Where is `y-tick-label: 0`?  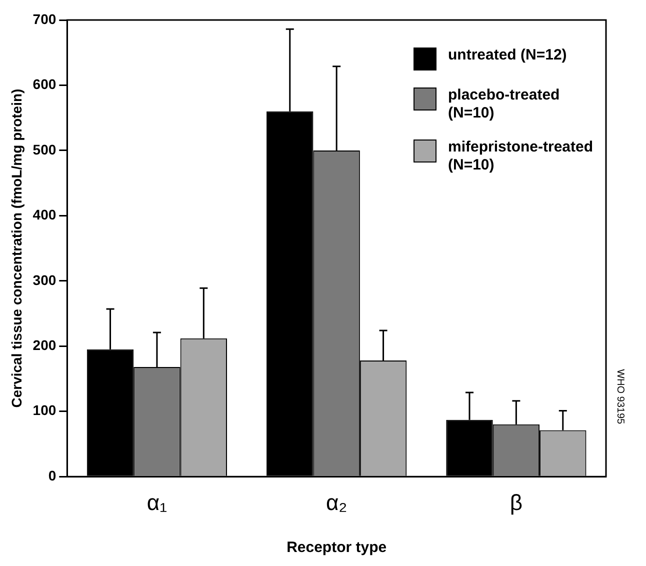 y-tick-label: 0 is located at coordinates (52, 475).